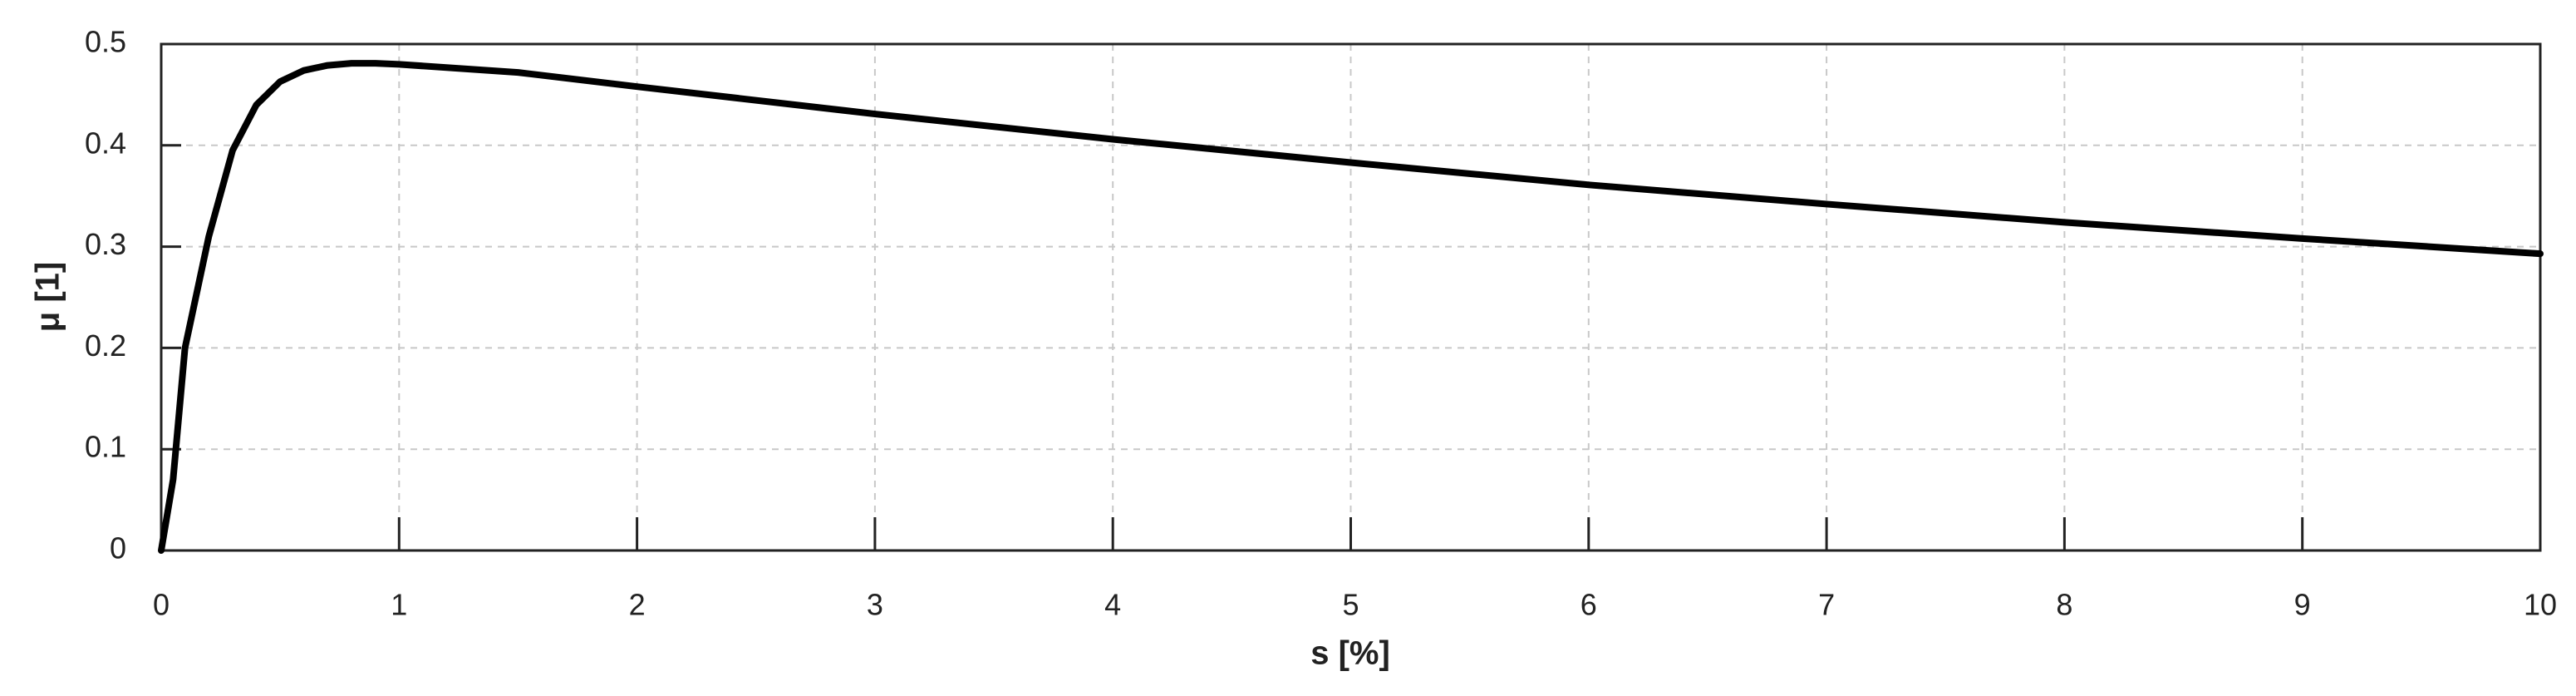  Describe the element at coordinates (118, 548) in the screenshot. I see `y-tick-label: 0` at that location.